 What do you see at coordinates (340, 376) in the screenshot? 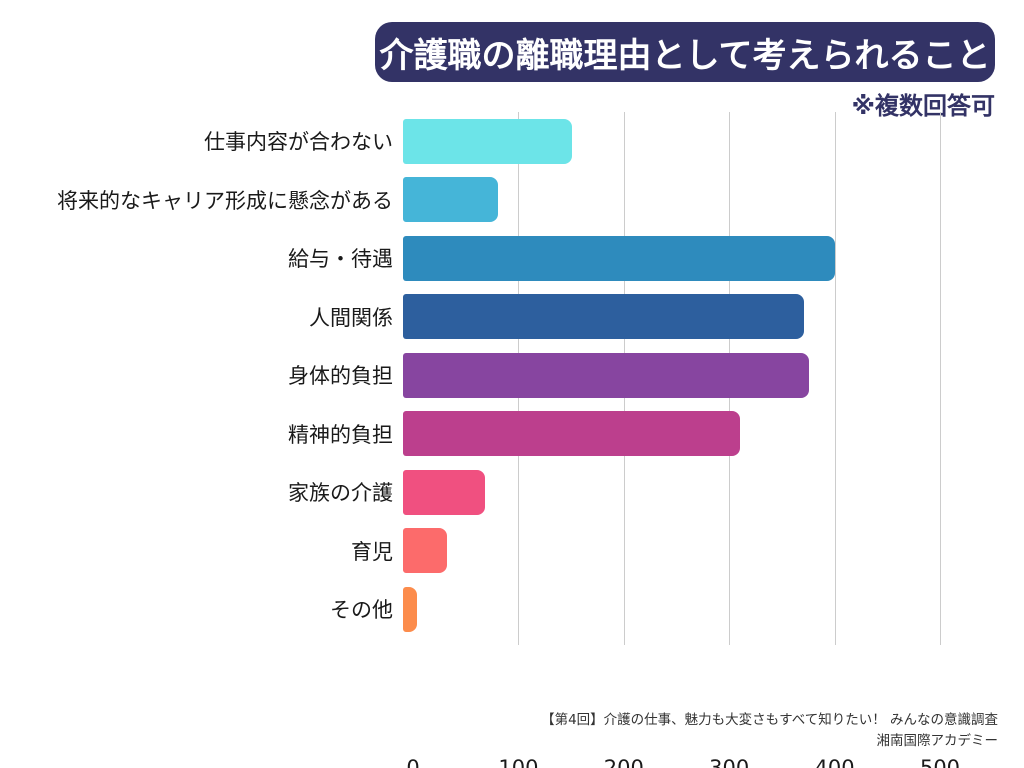
I see `category-label: 身体的負担` at bounding box center [340, 376].